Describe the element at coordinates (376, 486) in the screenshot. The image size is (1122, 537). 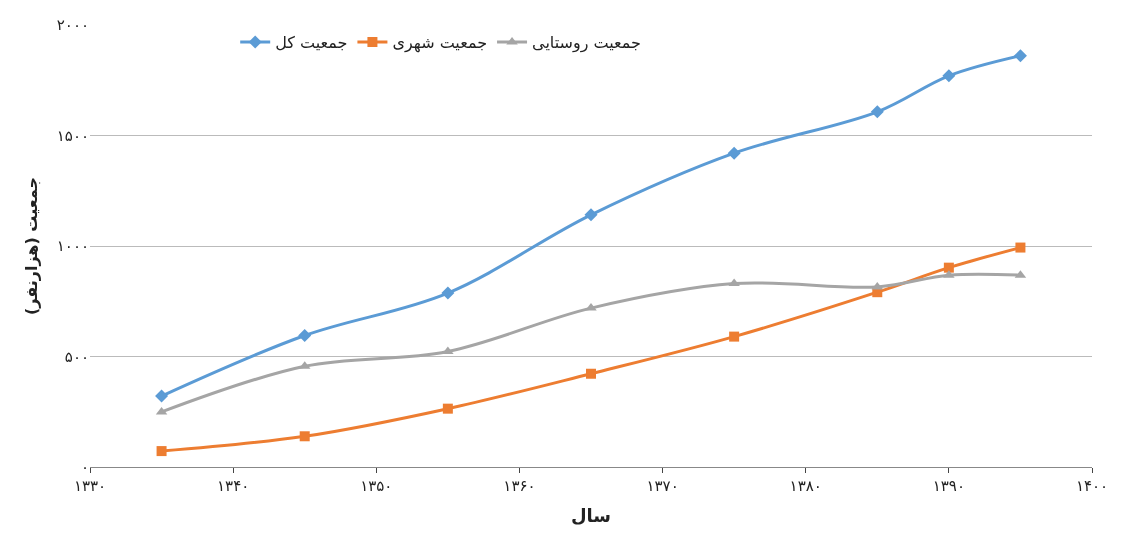
I see `x-tick-label: ۱۳۵۰` at that location.